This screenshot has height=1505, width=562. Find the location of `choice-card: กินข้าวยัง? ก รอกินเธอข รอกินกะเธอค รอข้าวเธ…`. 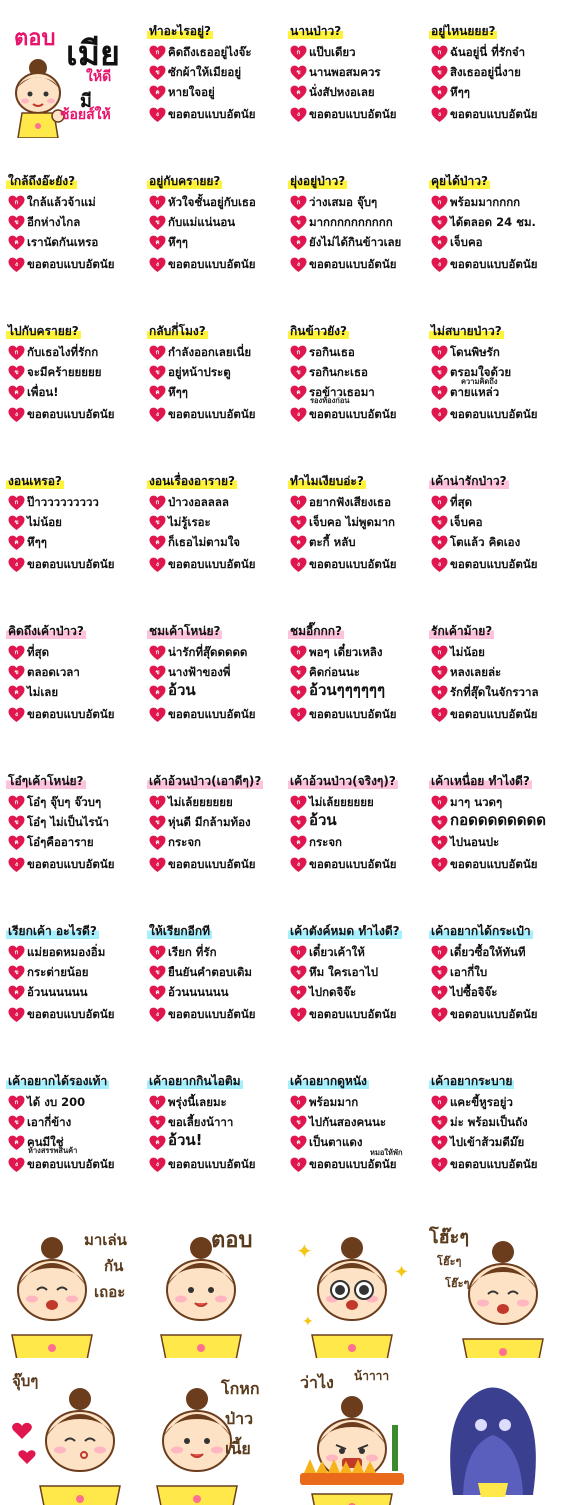

choice-card: กินข้าวยัง? ก รอกินเธอข รอกินกะเธอค รอข้าวเธ… is located at coordinates (352, 375).